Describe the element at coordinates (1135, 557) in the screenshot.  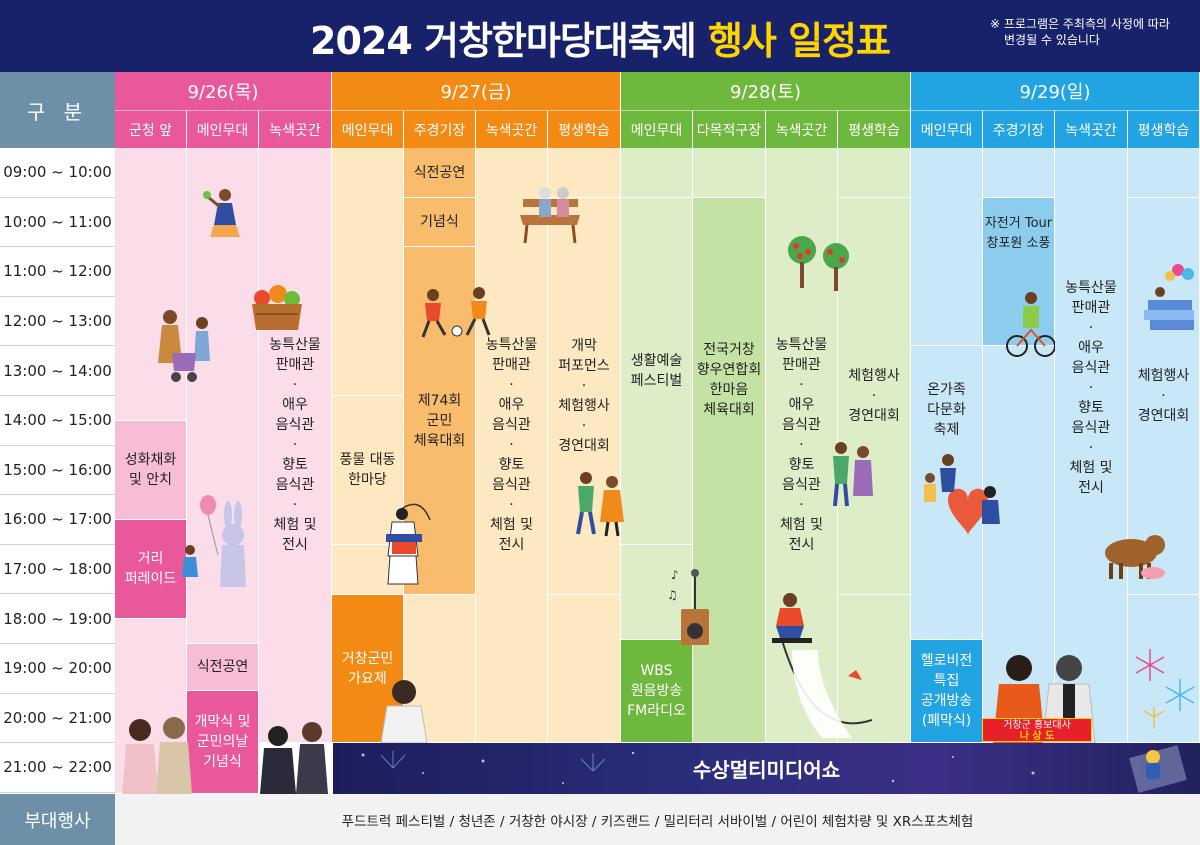
I see `cow-icon` at that location.